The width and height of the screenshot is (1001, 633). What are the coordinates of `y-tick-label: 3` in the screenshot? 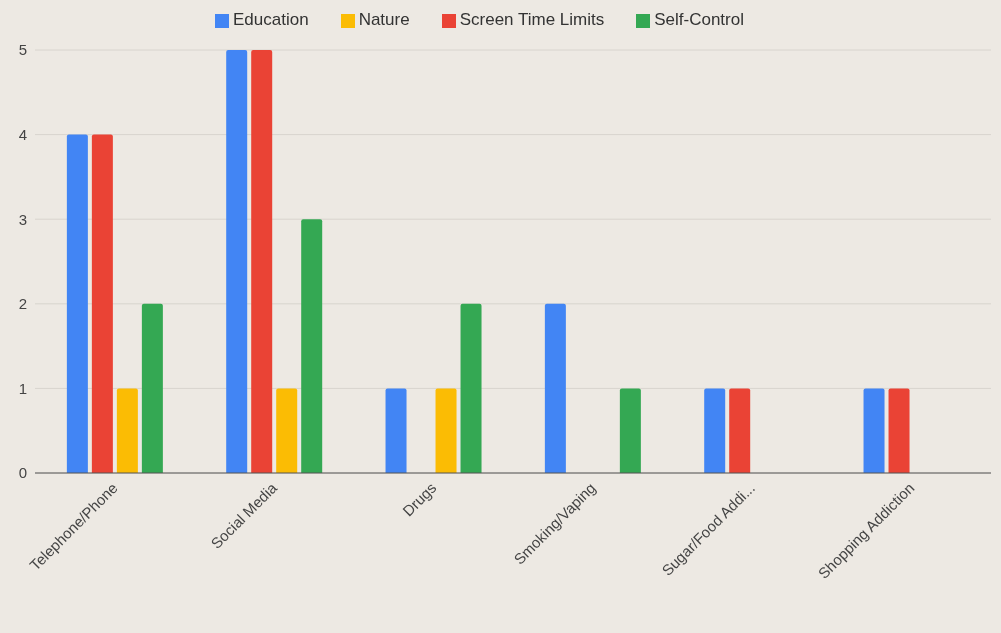 It's located at (22, 219).